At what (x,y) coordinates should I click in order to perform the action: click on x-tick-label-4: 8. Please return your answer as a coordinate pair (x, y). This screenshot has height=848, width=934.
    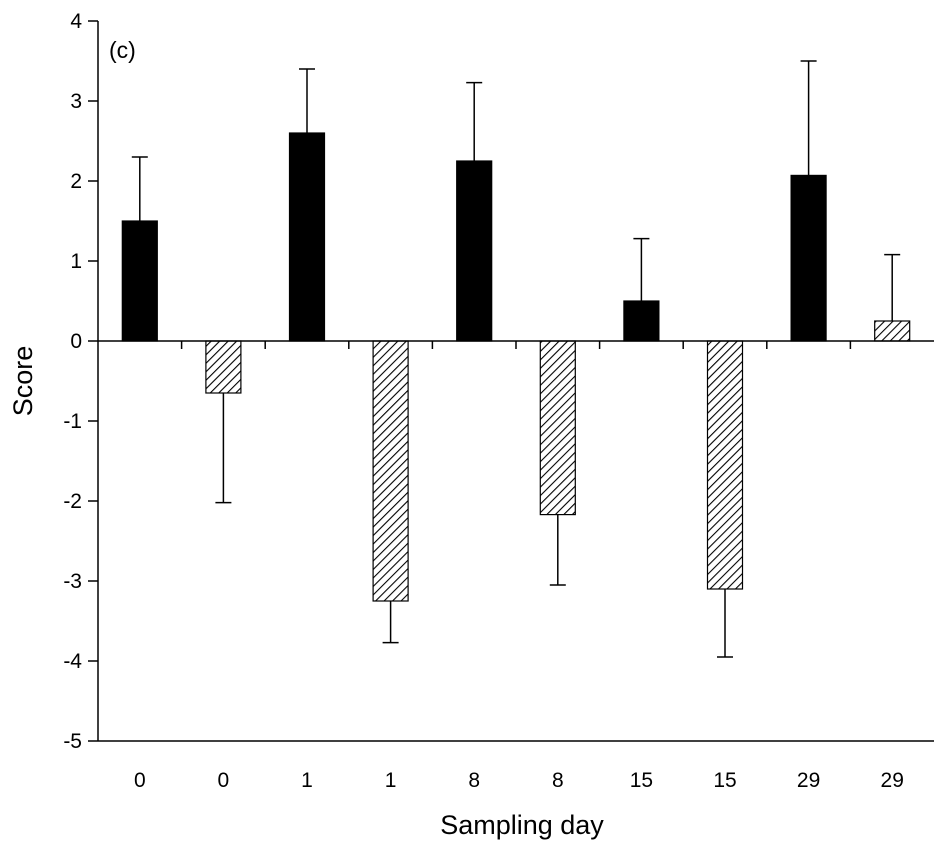
    Looking at the image, I should click on (474, 780).